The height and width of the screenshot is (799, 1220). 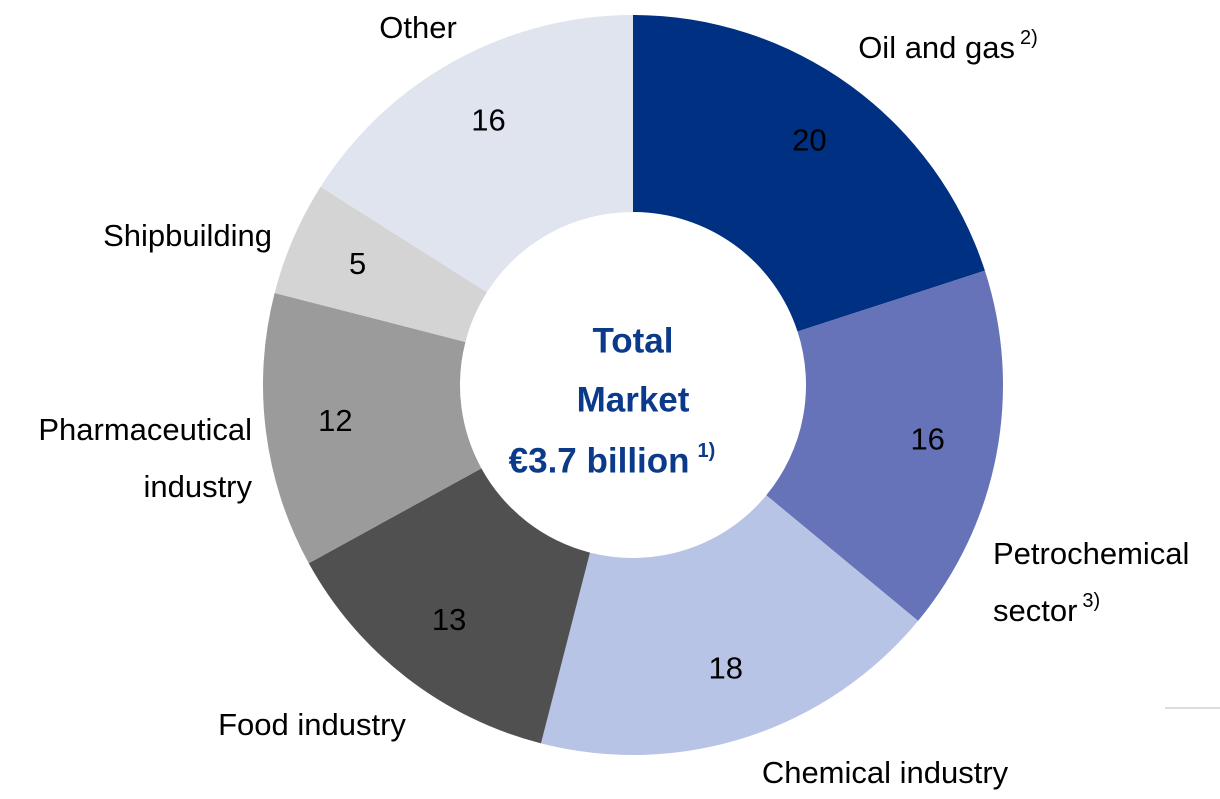 What do you see at coordinates (418, 27) in the screenshot?
I see `category-label: Other` at bounding box center [418, 27].